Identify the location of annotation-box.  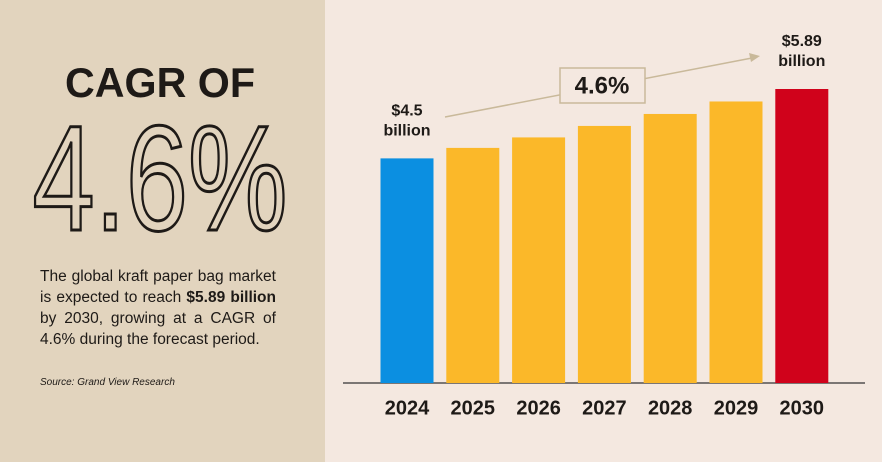
(602, 85).